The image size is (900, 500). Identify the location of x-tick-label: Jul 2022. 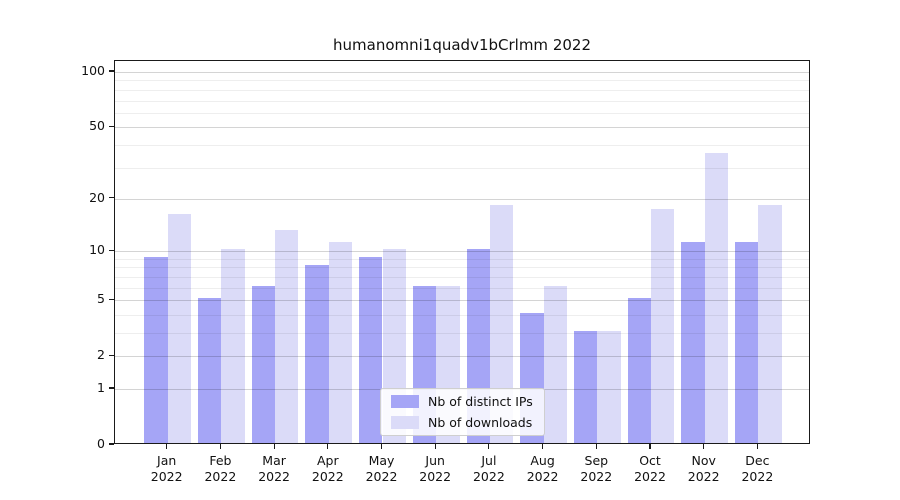
(489, 469).